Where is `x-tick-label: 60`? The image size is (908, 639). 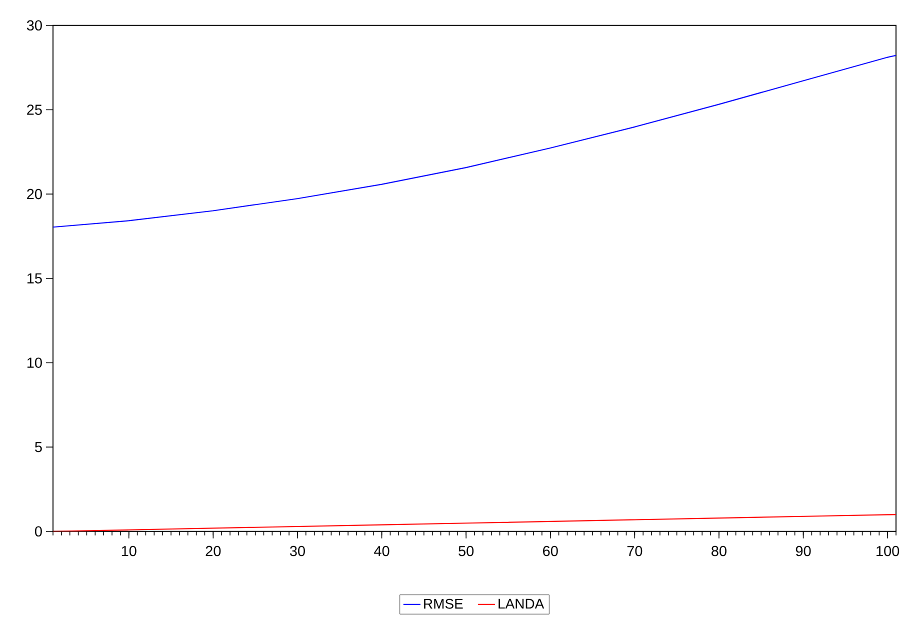 x-tick-label: 60 is located at coordinates (550, 551).